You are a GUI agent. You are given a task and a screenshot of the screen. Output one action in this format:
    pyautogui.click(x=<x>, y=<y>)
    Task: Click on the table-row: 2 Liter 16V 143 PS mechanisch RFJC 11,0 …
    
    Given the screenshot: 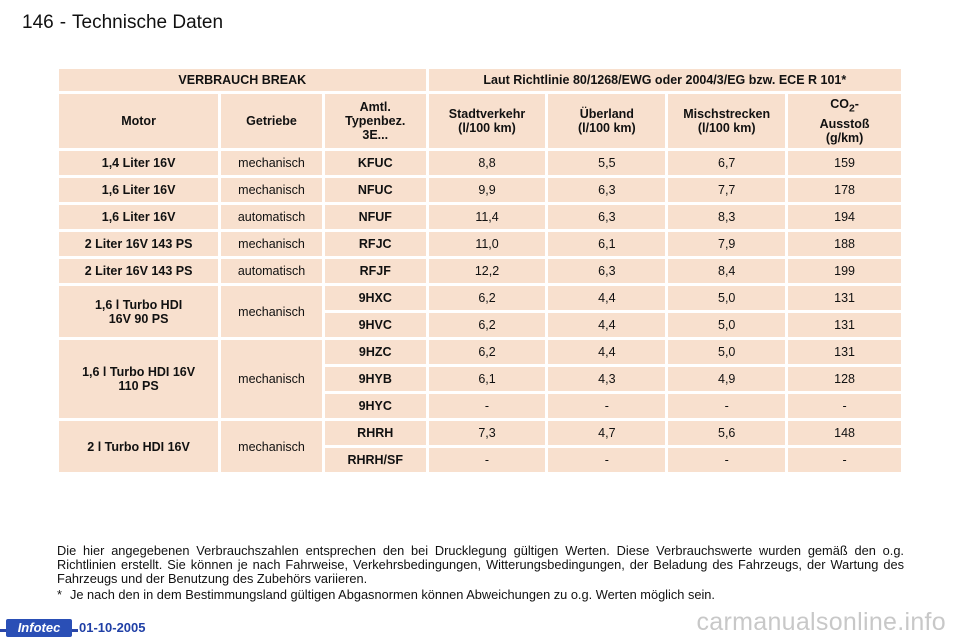 What is the action you would take?
    pyautogui.click(x=480, y=244)
    